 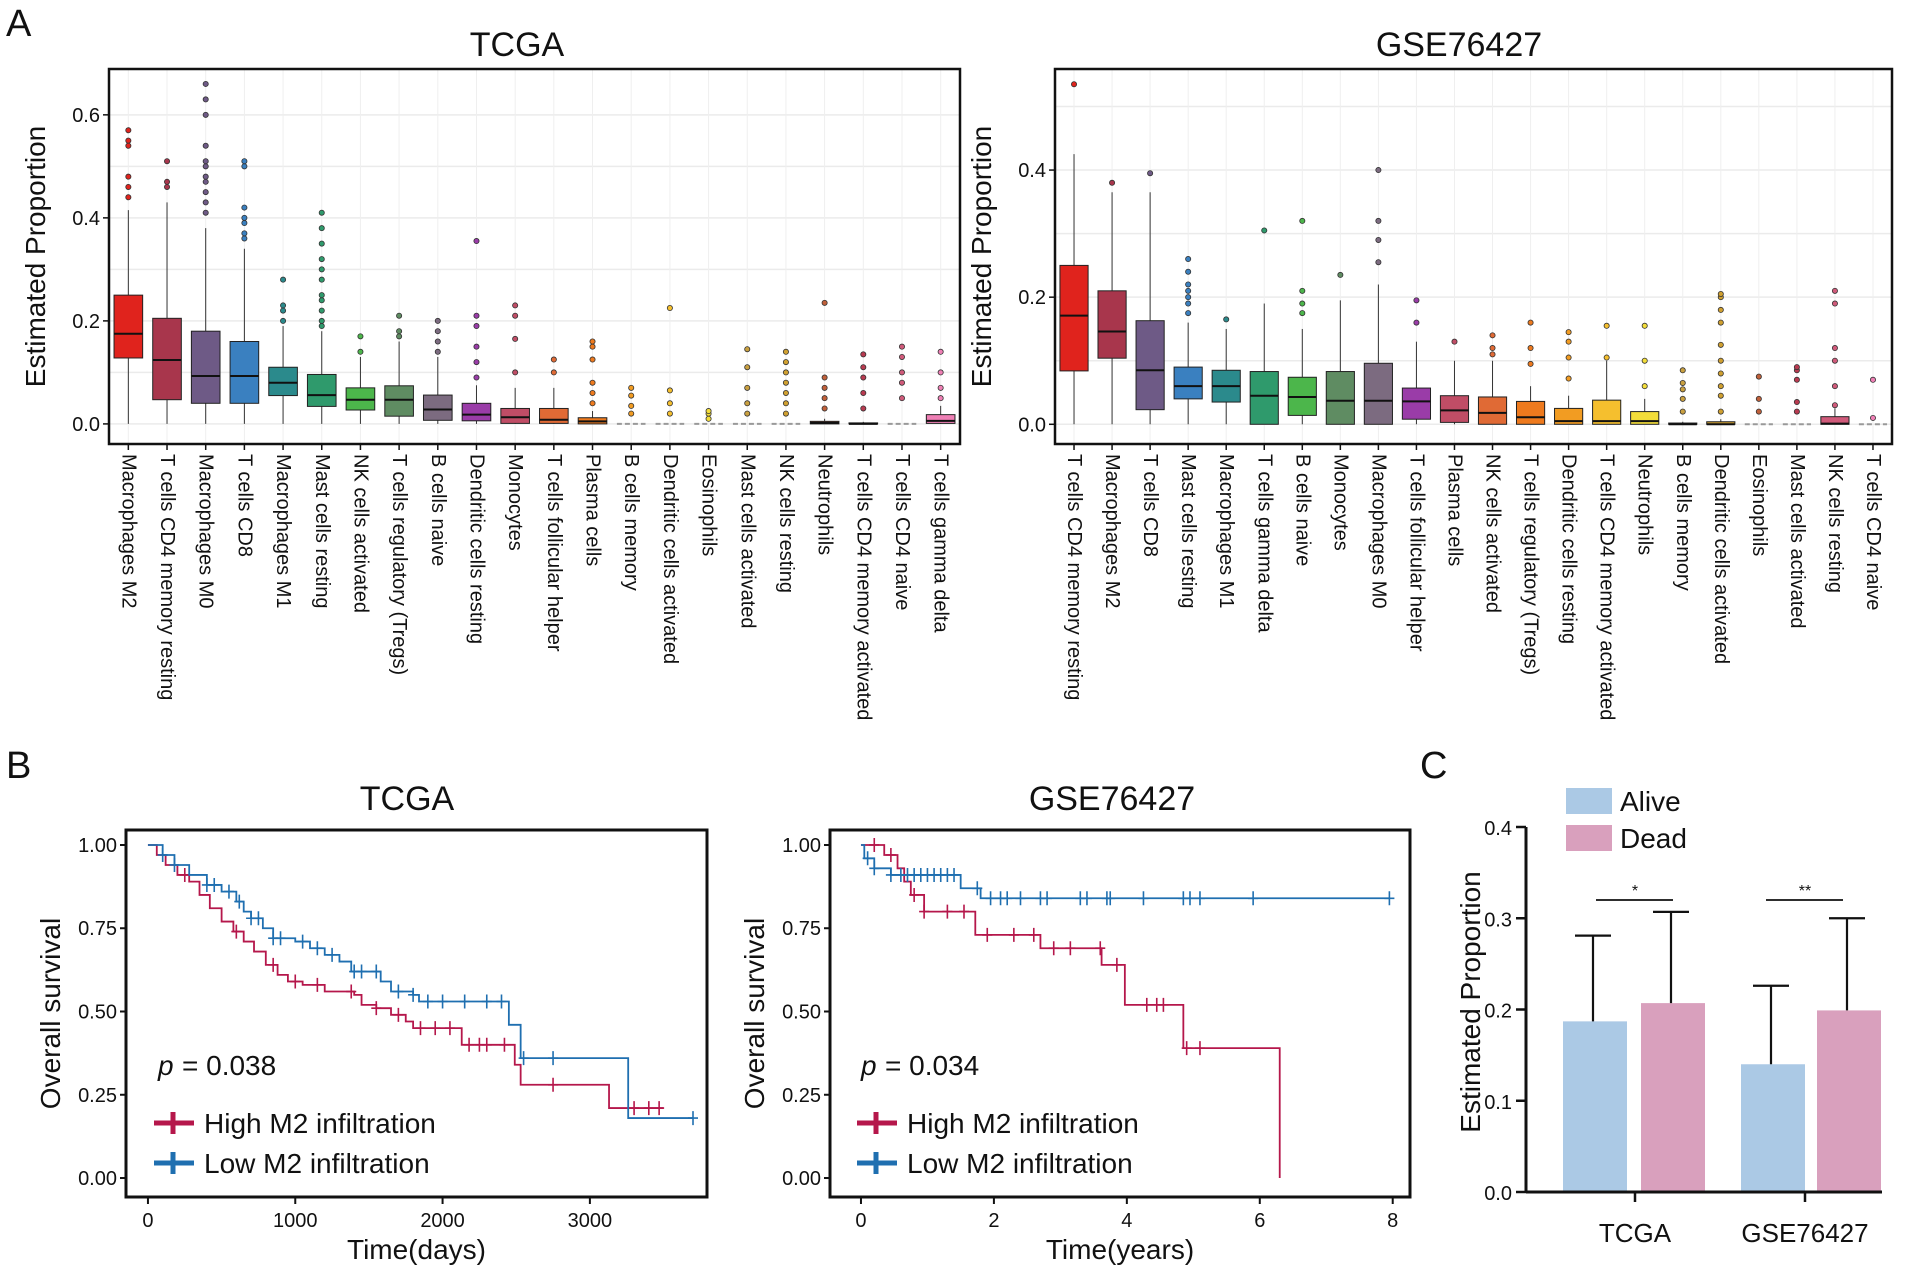 What do you see at coordinates (1650, 801) in the screenshot?
I see `legend-label: Alive` at bounding box center [1650, 801].